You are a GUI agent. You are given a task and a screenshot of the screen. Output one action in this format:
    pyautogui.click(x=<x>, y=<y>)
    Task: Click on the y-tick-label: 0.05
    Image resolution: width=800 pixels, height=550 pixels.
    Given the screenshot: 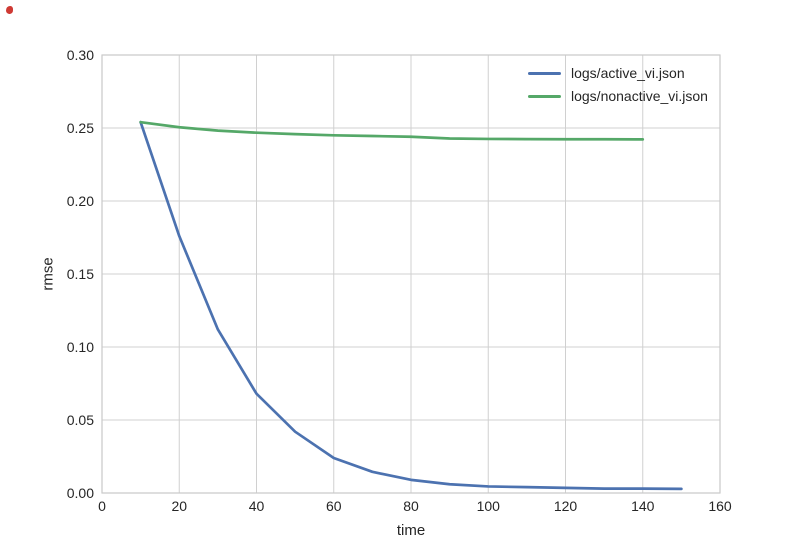 What is the action you would take?
    pyautogui.click(x=80, y=420)
    